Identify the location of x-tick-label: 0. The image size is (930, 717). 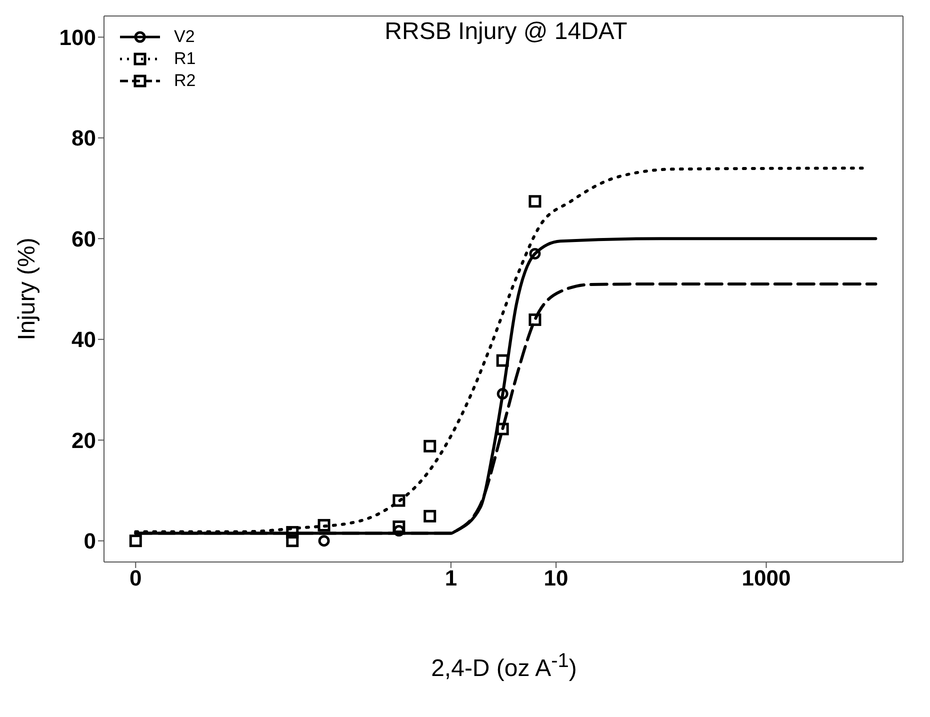
(136, 578).